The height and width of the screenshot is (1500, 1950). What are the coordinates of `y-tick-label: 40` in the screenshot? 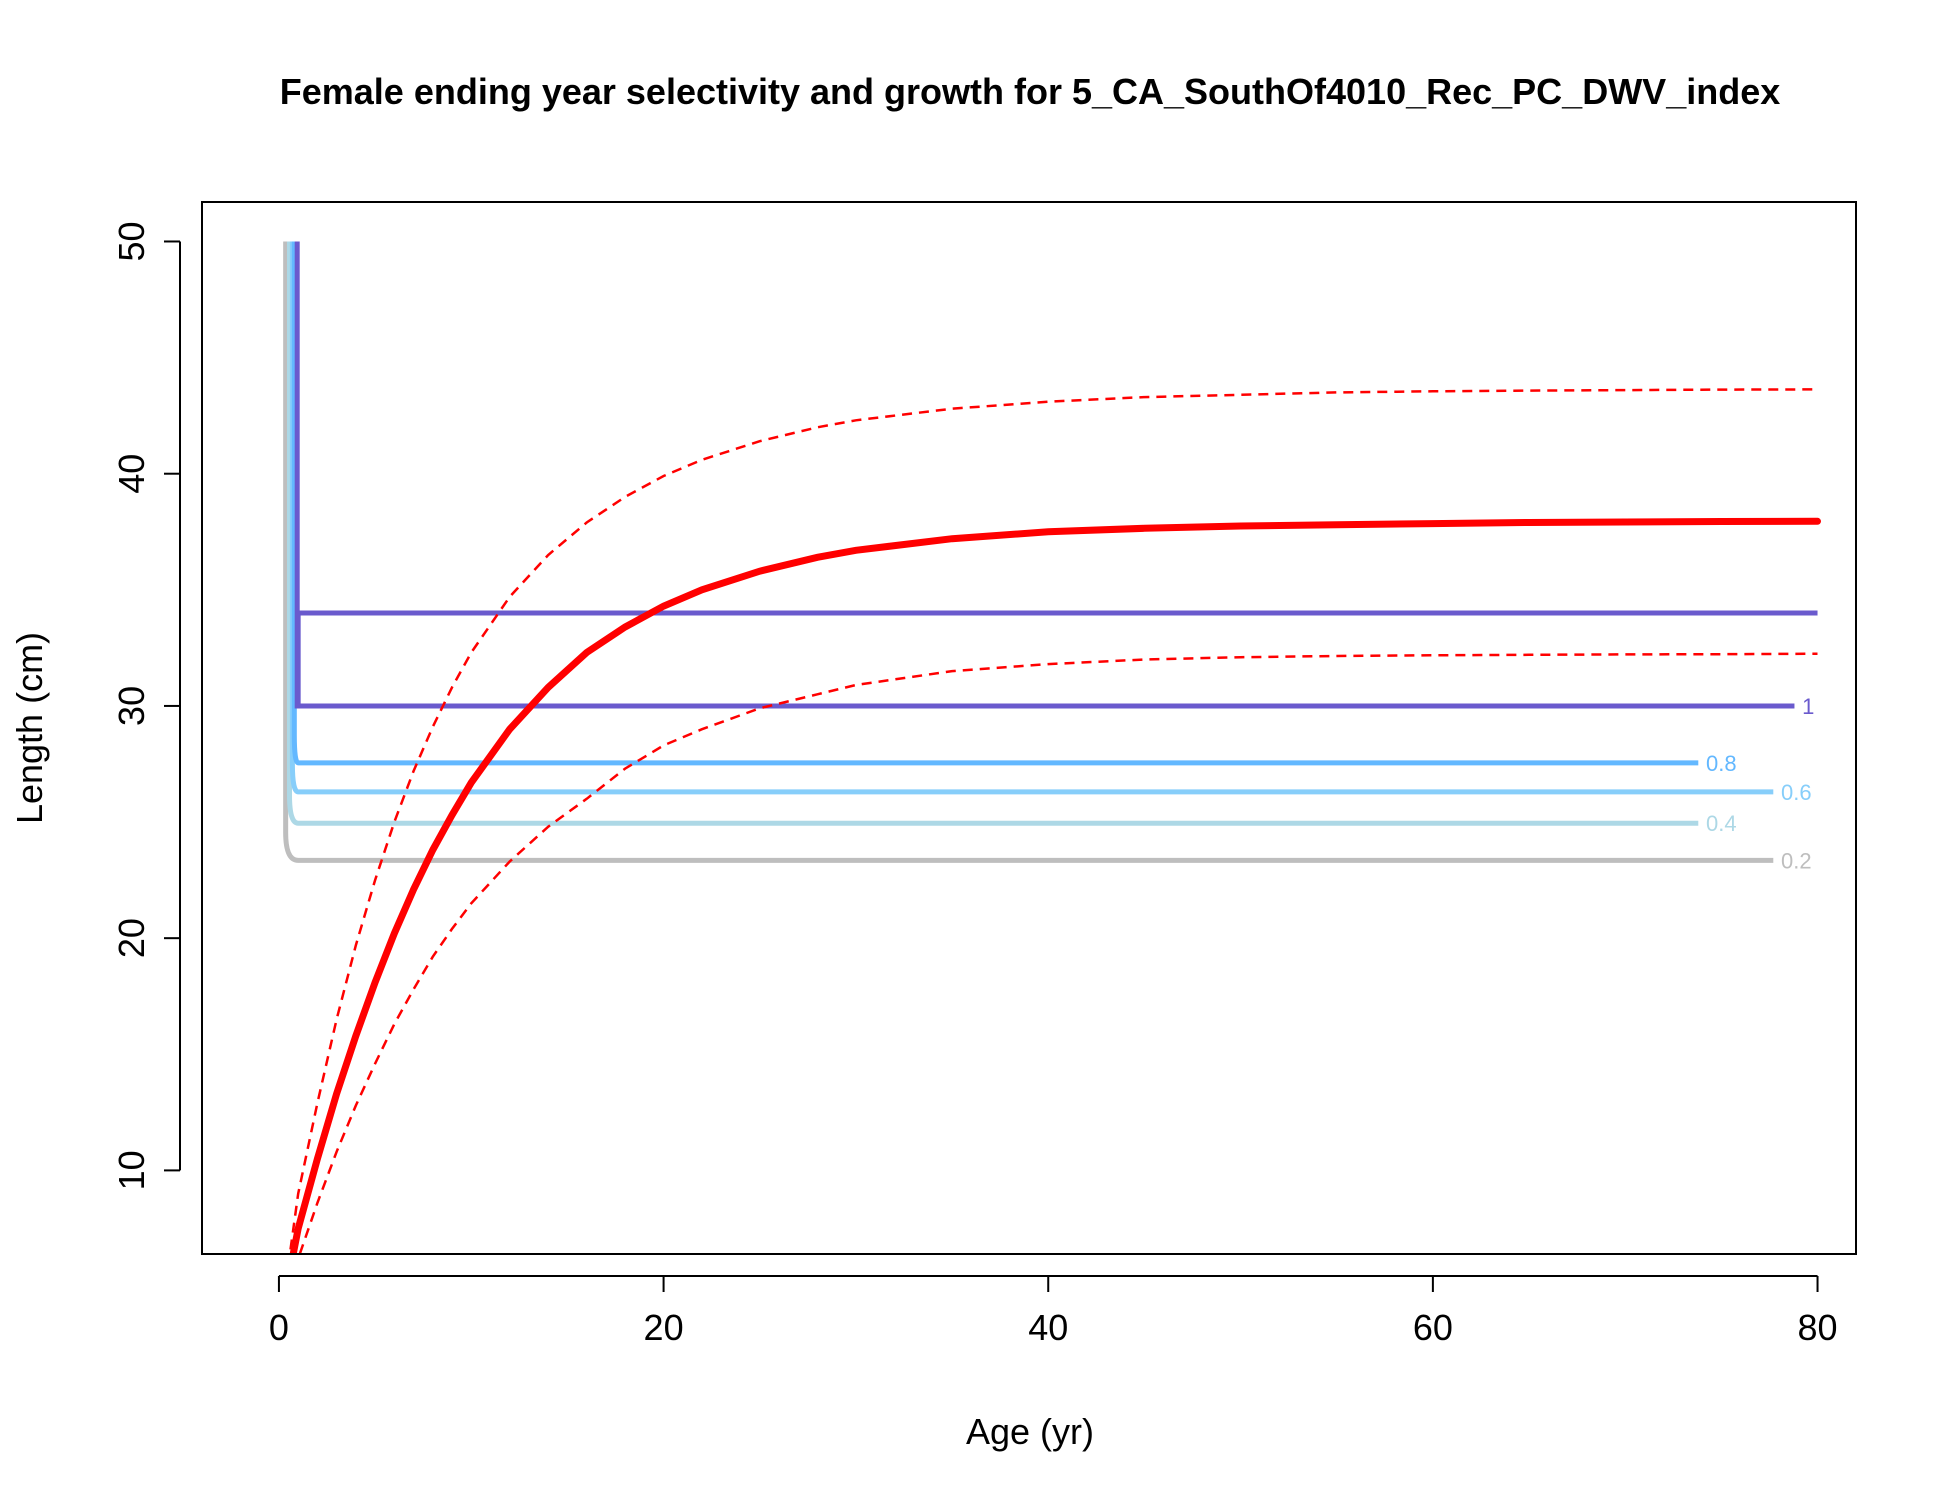 It's located at (131, 474).